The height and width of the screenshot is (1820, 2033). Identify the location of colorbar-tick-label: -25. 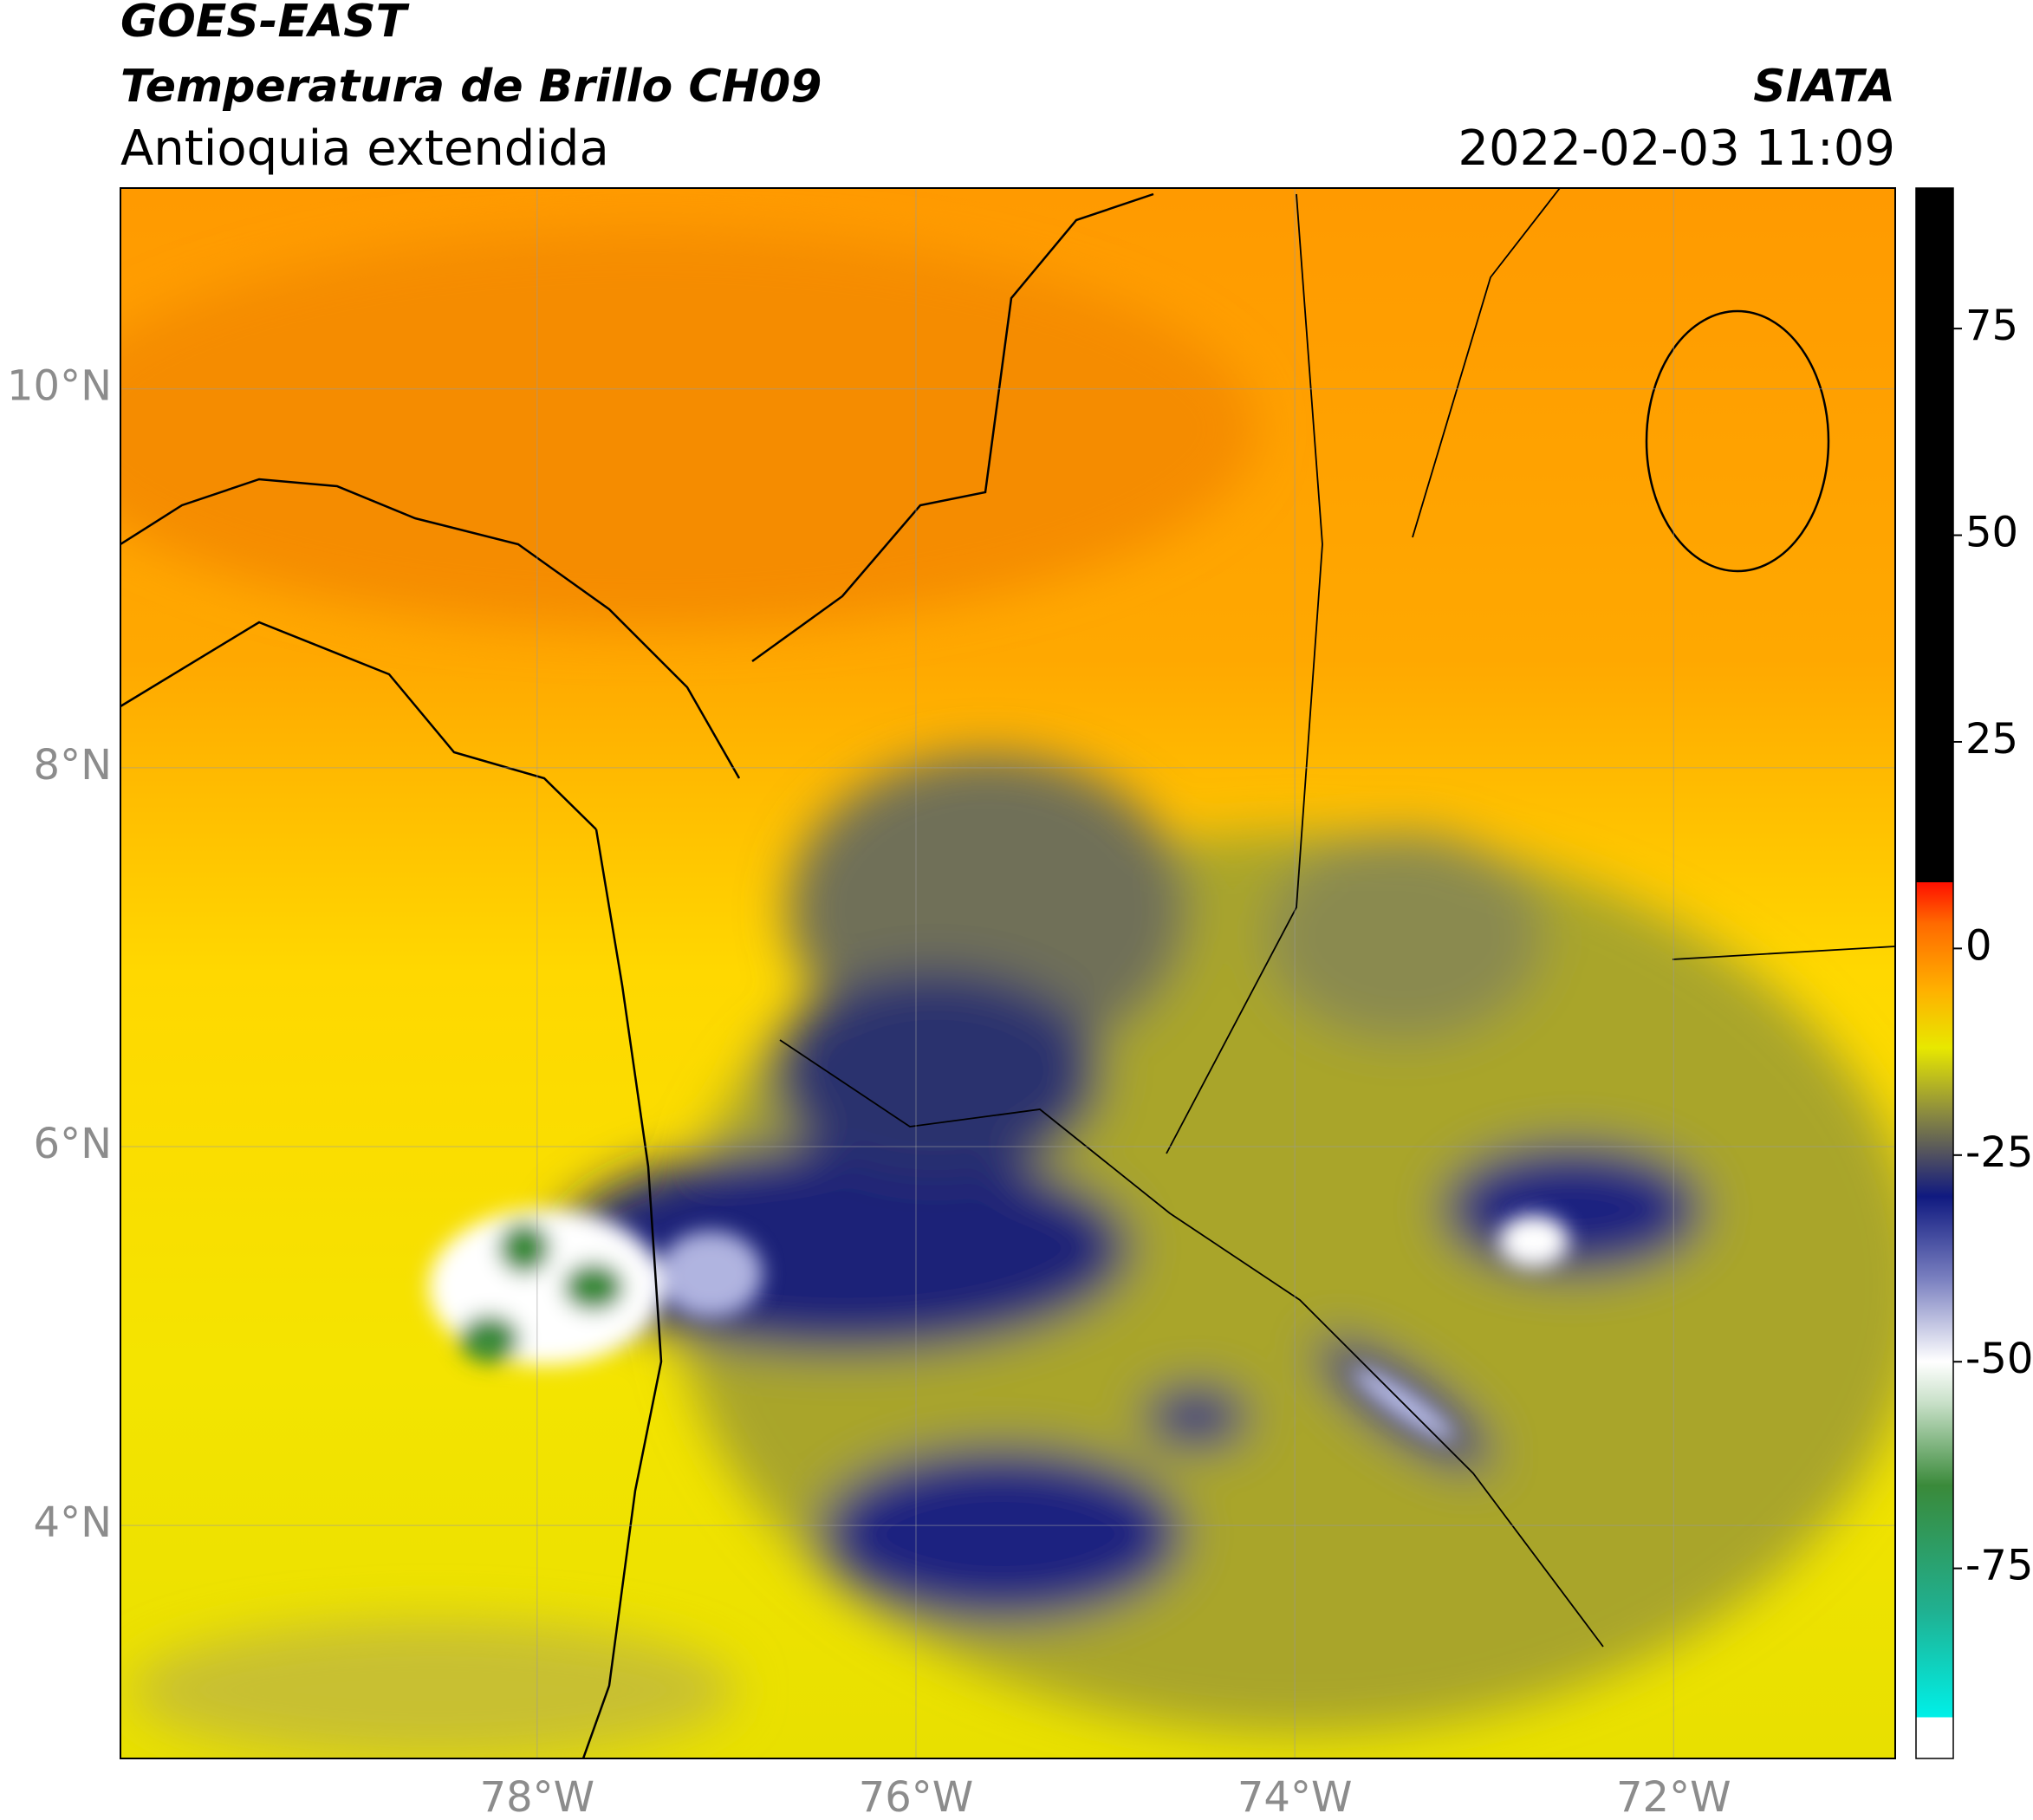
(1999, 1152).